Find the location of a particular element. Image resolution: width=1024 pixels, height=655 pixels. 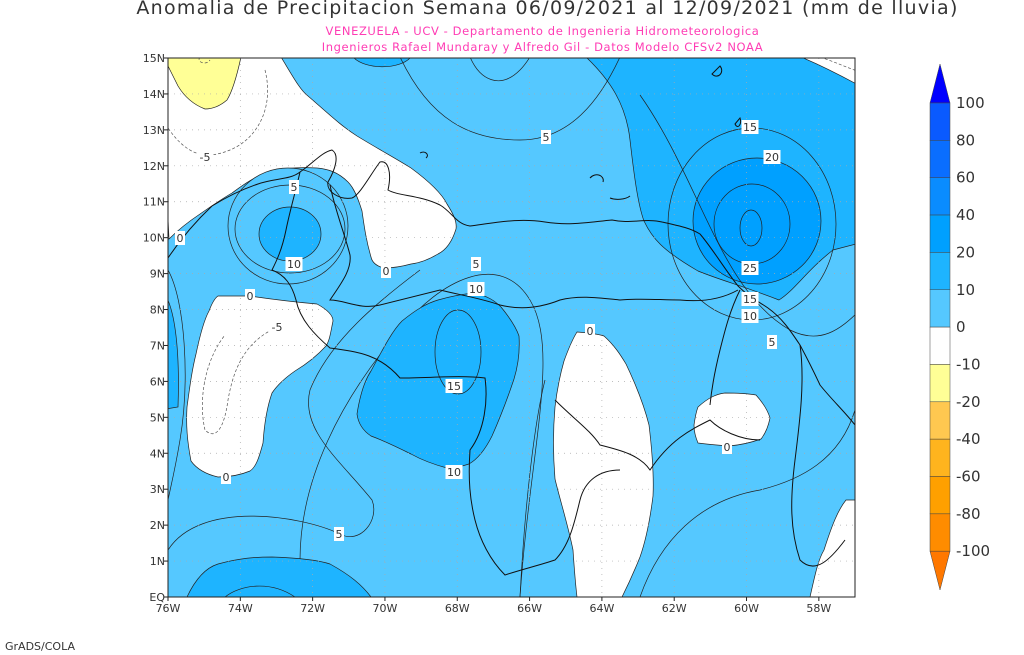

colorbar-label: 80 is located at coordinates (965, 140).